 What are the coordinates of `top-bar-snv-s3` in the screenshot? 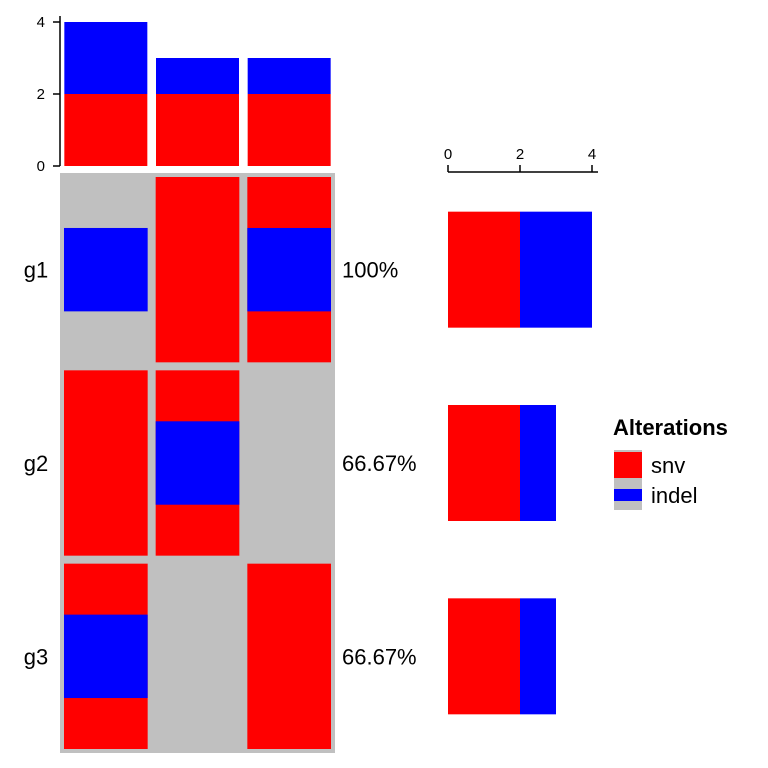 It's located at (289, 130).